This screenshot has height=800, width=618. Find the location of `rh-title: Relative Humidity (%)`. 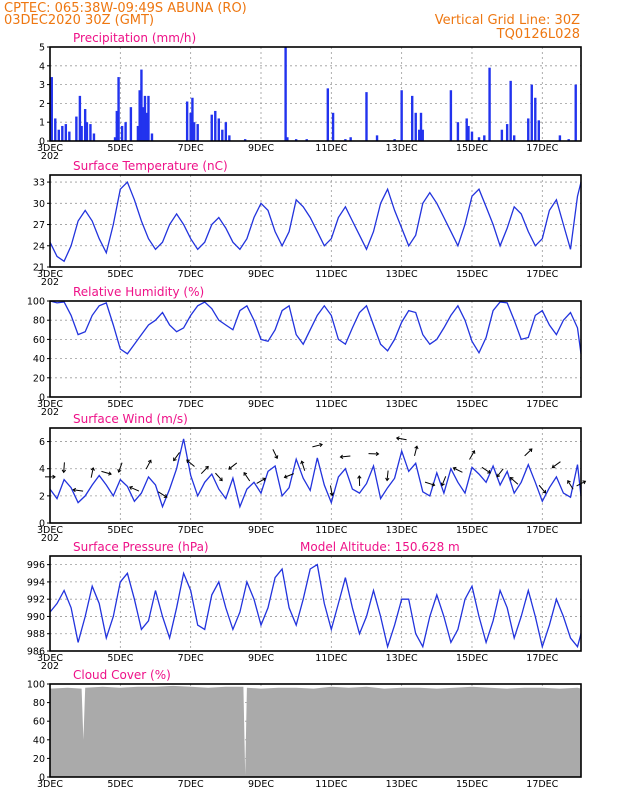

rh-title: Relative Humidity (%) is located at coordinates (138, 292).